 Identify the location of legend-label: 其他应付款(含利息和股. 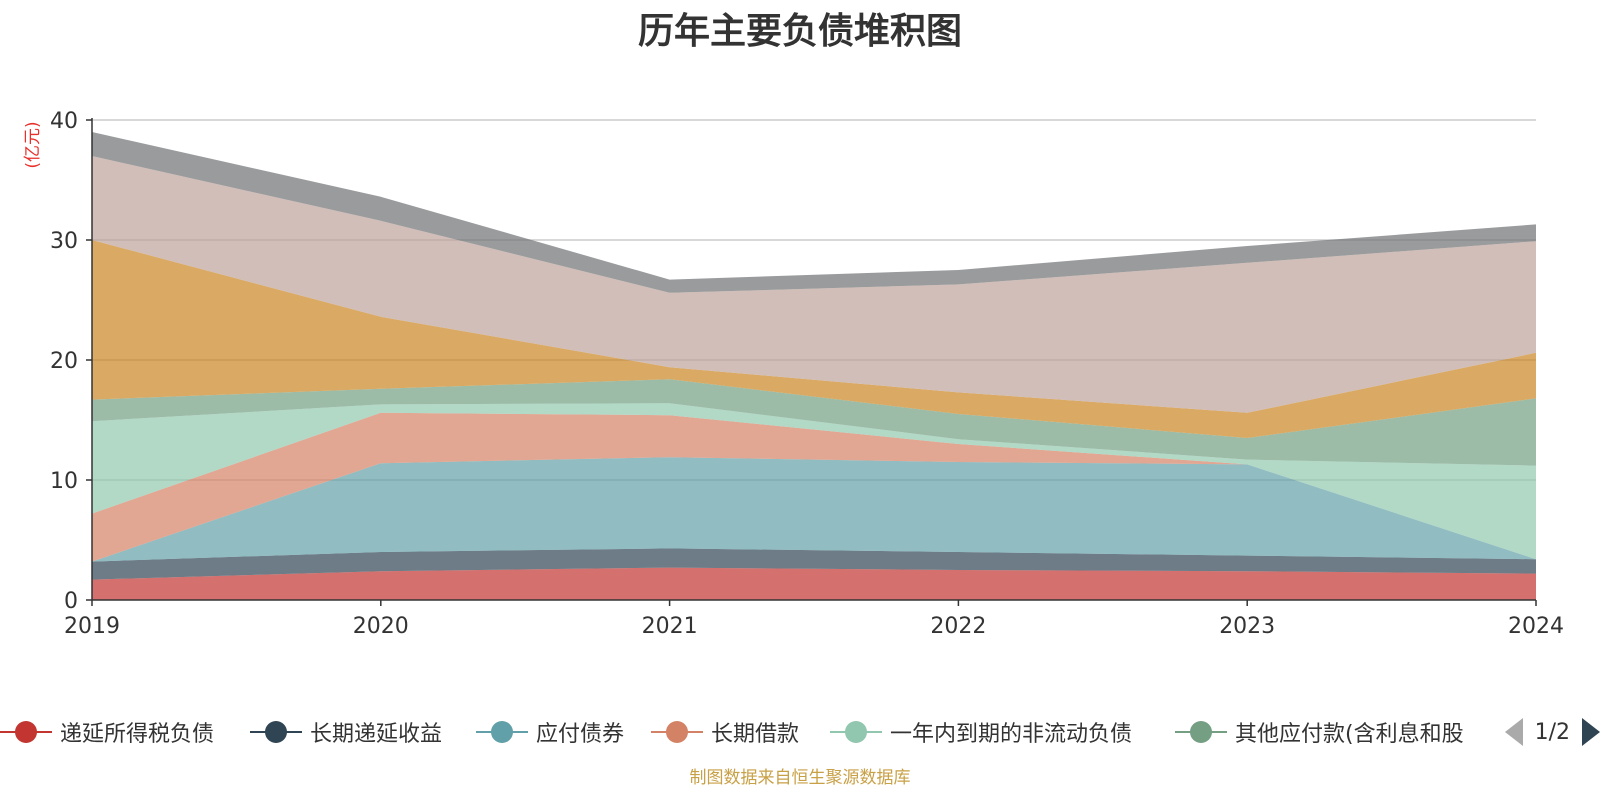
(1349, 734).